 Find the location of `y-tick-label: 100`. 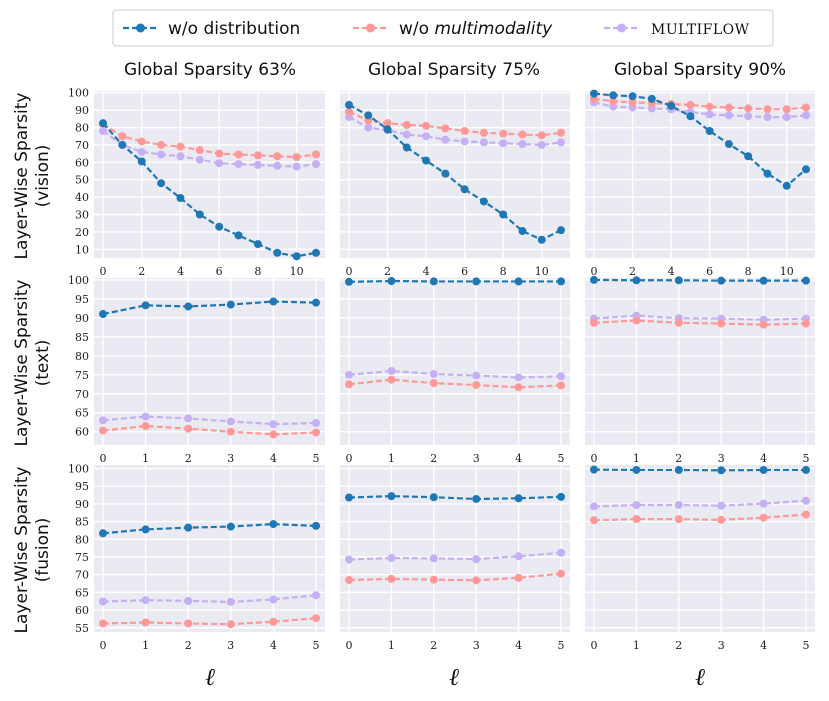

y-tick-label: 100 is located at coordinates (78, 469).